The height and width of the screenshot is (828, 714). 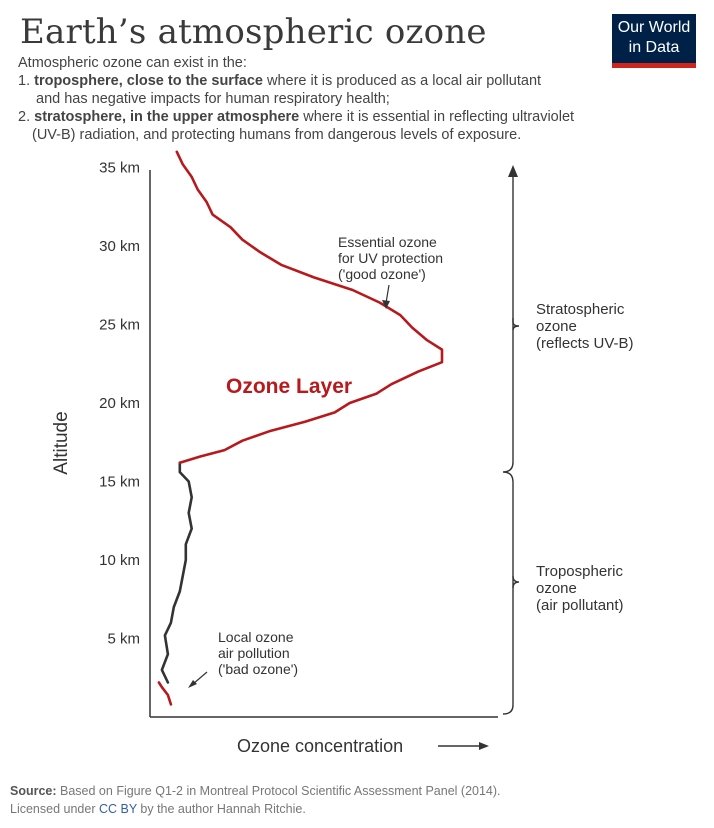 What do you see at coordinates (200, 678) in the screenshot?
I see `bad-ozone-arrow-shaft` at bounding box center [200, 678].